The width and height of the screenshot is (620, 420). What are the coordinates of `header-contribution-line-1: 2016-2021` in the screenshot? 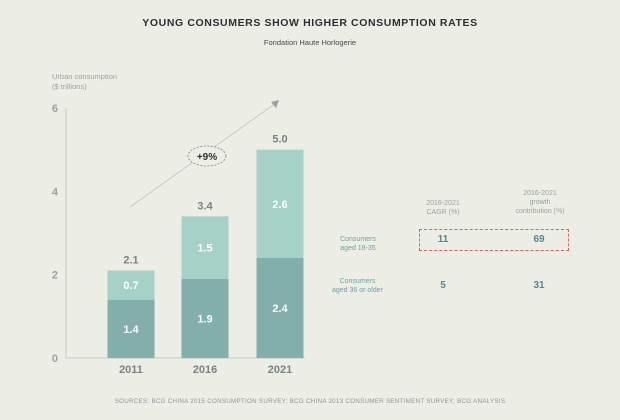 It's located at (540, 193).